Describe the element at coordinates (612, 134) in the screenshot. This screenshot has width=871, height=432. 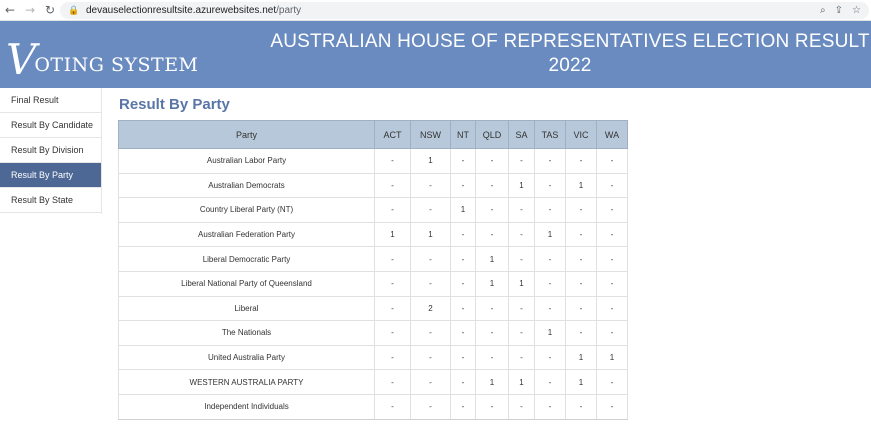
I see `column-header-wa: WA` at that location.